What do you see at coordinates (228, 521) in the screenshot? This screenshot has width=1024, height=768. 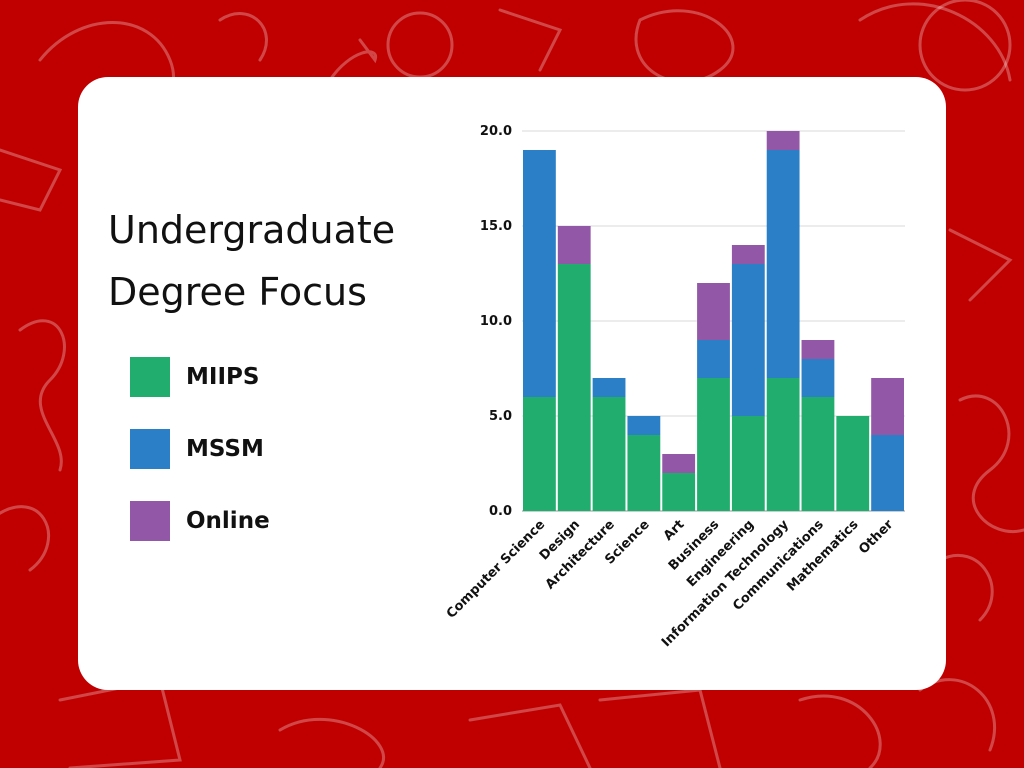 I see `legend-label-online: Online` at bounding box center [228, 521].